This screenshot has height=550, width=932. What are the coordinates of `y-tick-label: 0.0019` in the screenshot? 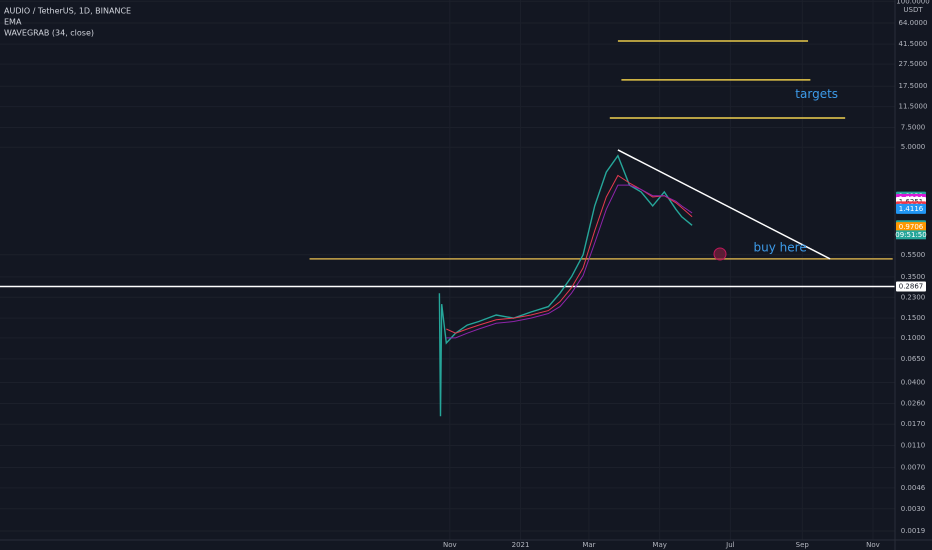 It's located at (913, 531).